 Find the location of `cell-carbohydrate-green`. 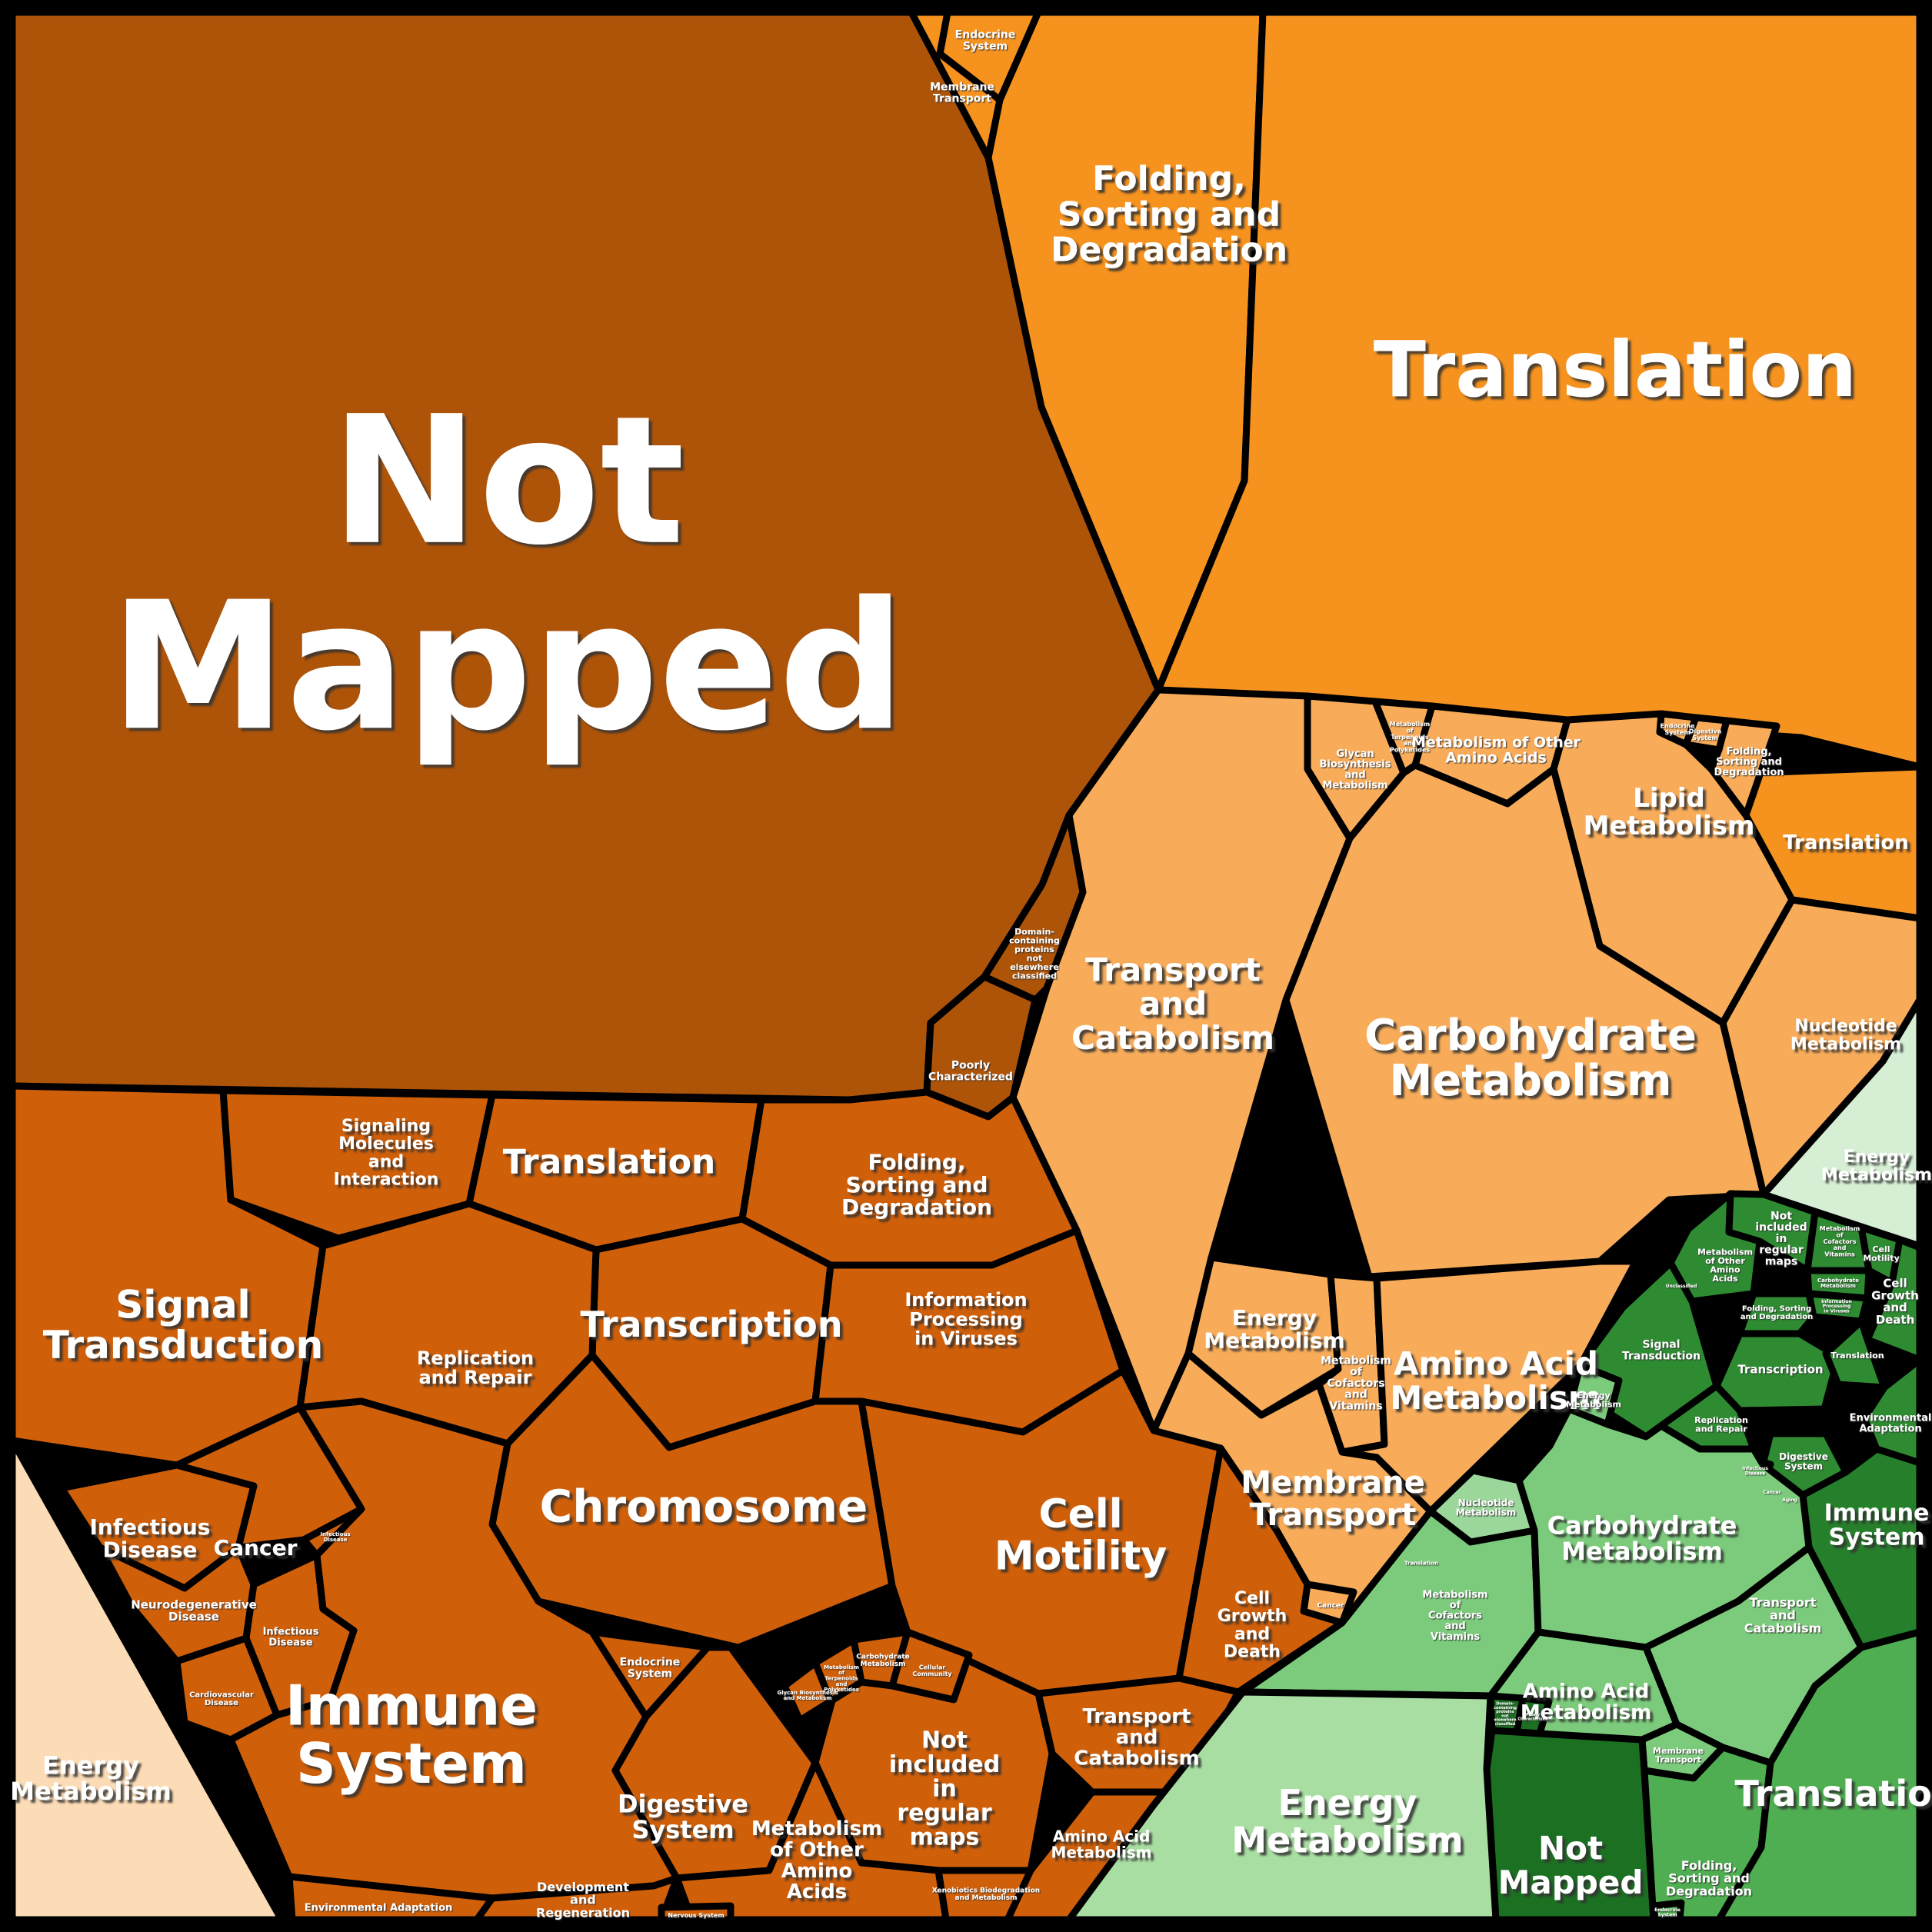

cell-carbohydrate-green is located at coordinates (1664, 1528).